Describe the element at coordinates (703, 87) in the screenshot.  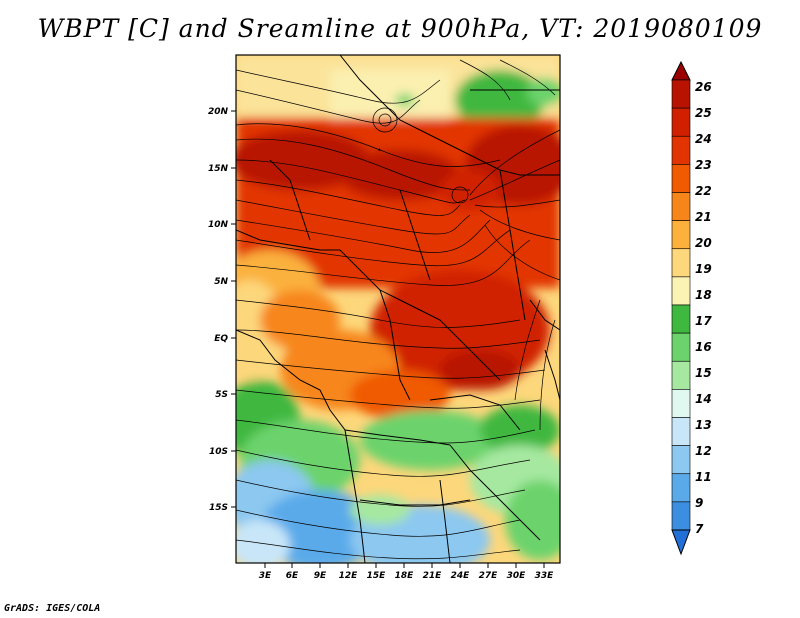
I see `colorbar-label: 26` at that location.